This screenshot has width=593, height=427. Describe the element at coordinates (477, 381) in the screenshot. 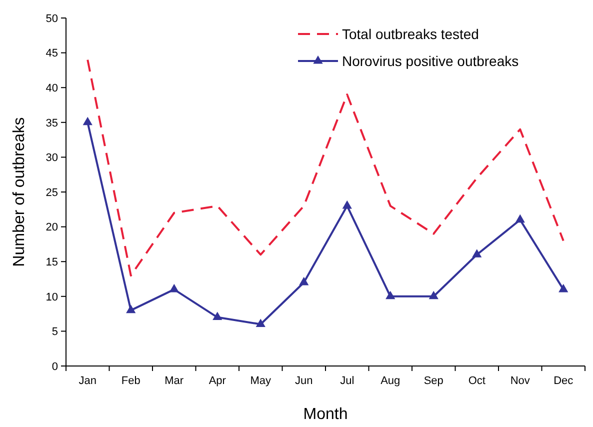

I see `x-tick-label: Oct` at that location.